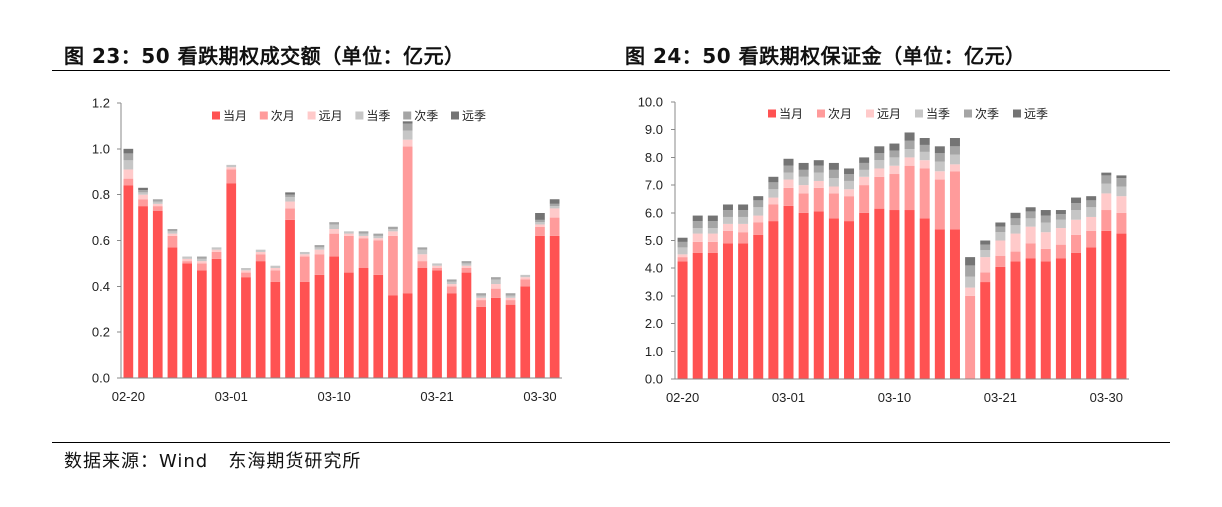  Describe the element at coordinates (474, 116) in the screenshot. I see `legend-label: 远季` at that location.